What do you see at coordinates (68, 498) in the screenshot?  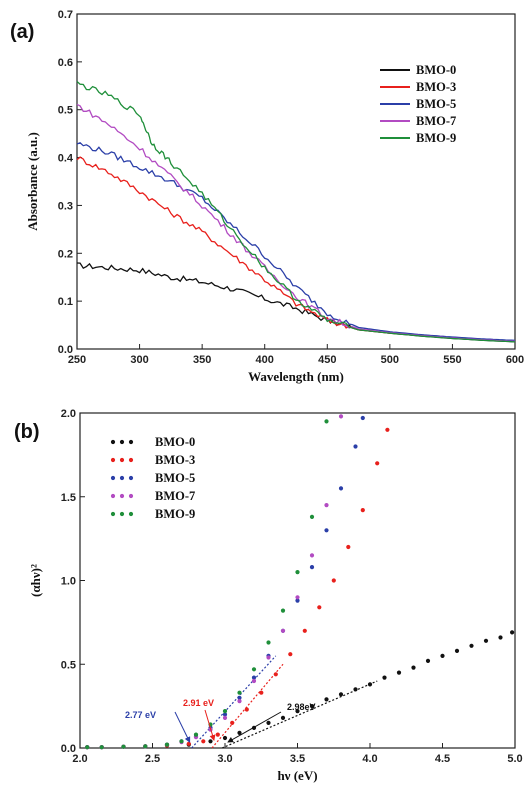 I see `y-tick-label: 1.5` at bounding box center [68, 498].